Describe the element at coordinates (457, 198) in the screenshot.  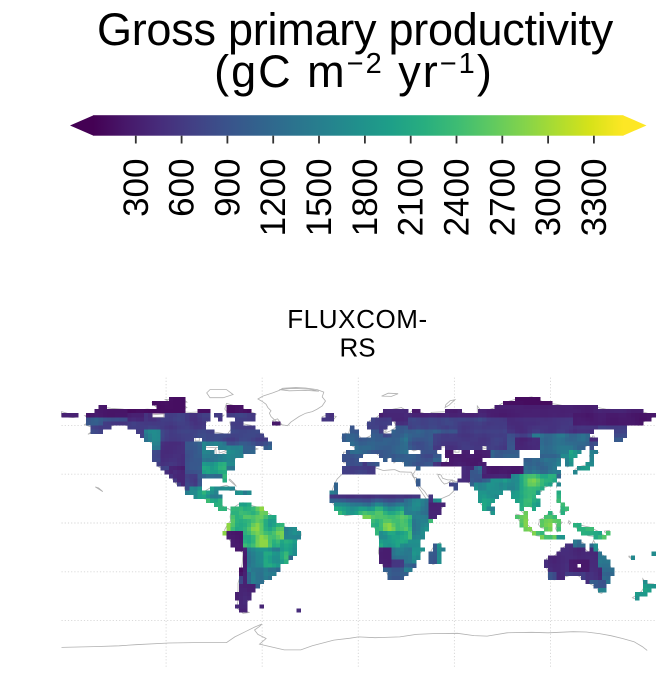
I see `svg-text: 2400` at that location.